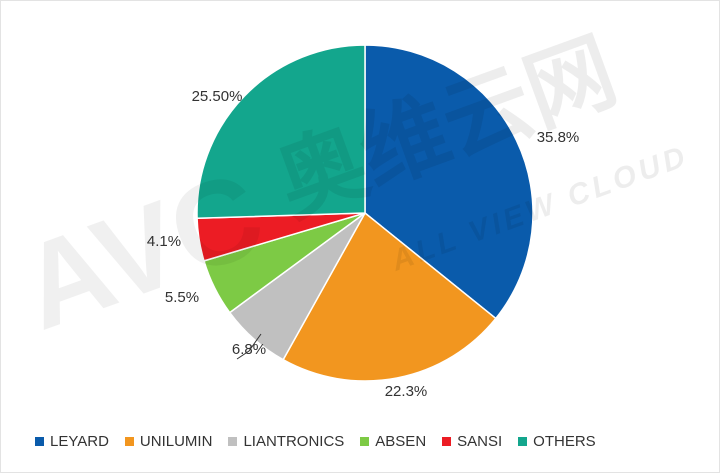  What do you see at coordinates (164, 241) in the screenshot?
I see `data-label-sansi: 4.1%` at bounding box center [164, 241].